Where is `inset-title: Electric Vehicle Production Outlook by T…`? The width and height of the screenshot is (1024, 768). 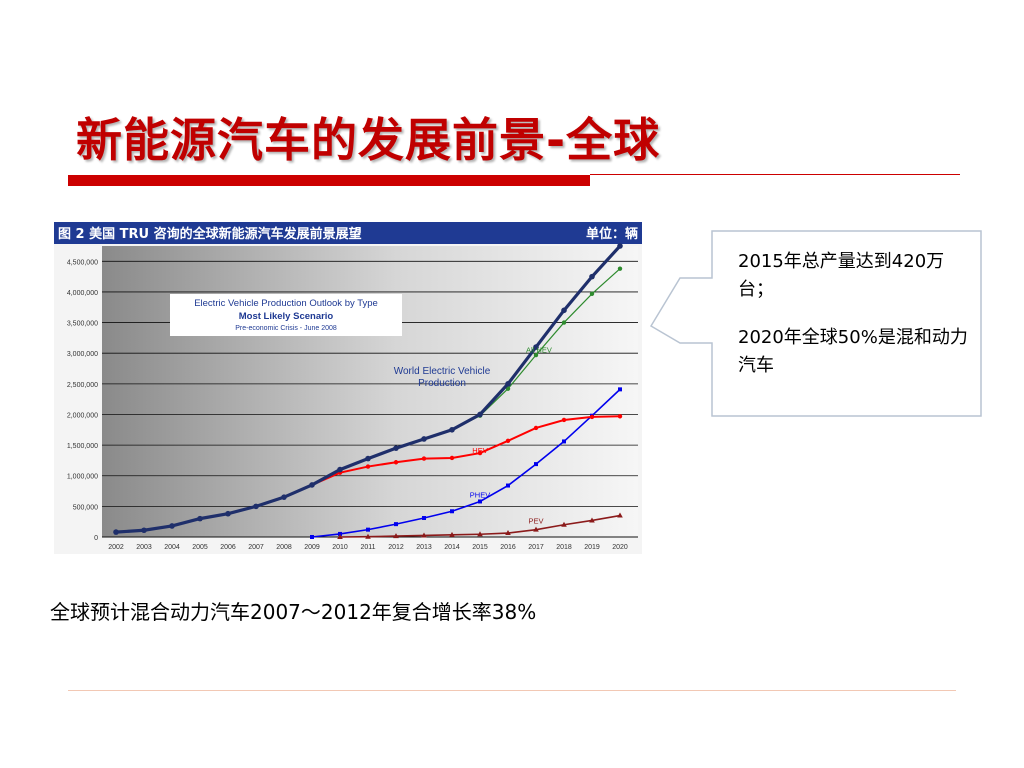
inset-title: Electric Vehicle Production Outlook by T… is located at coordinates (286, 303).